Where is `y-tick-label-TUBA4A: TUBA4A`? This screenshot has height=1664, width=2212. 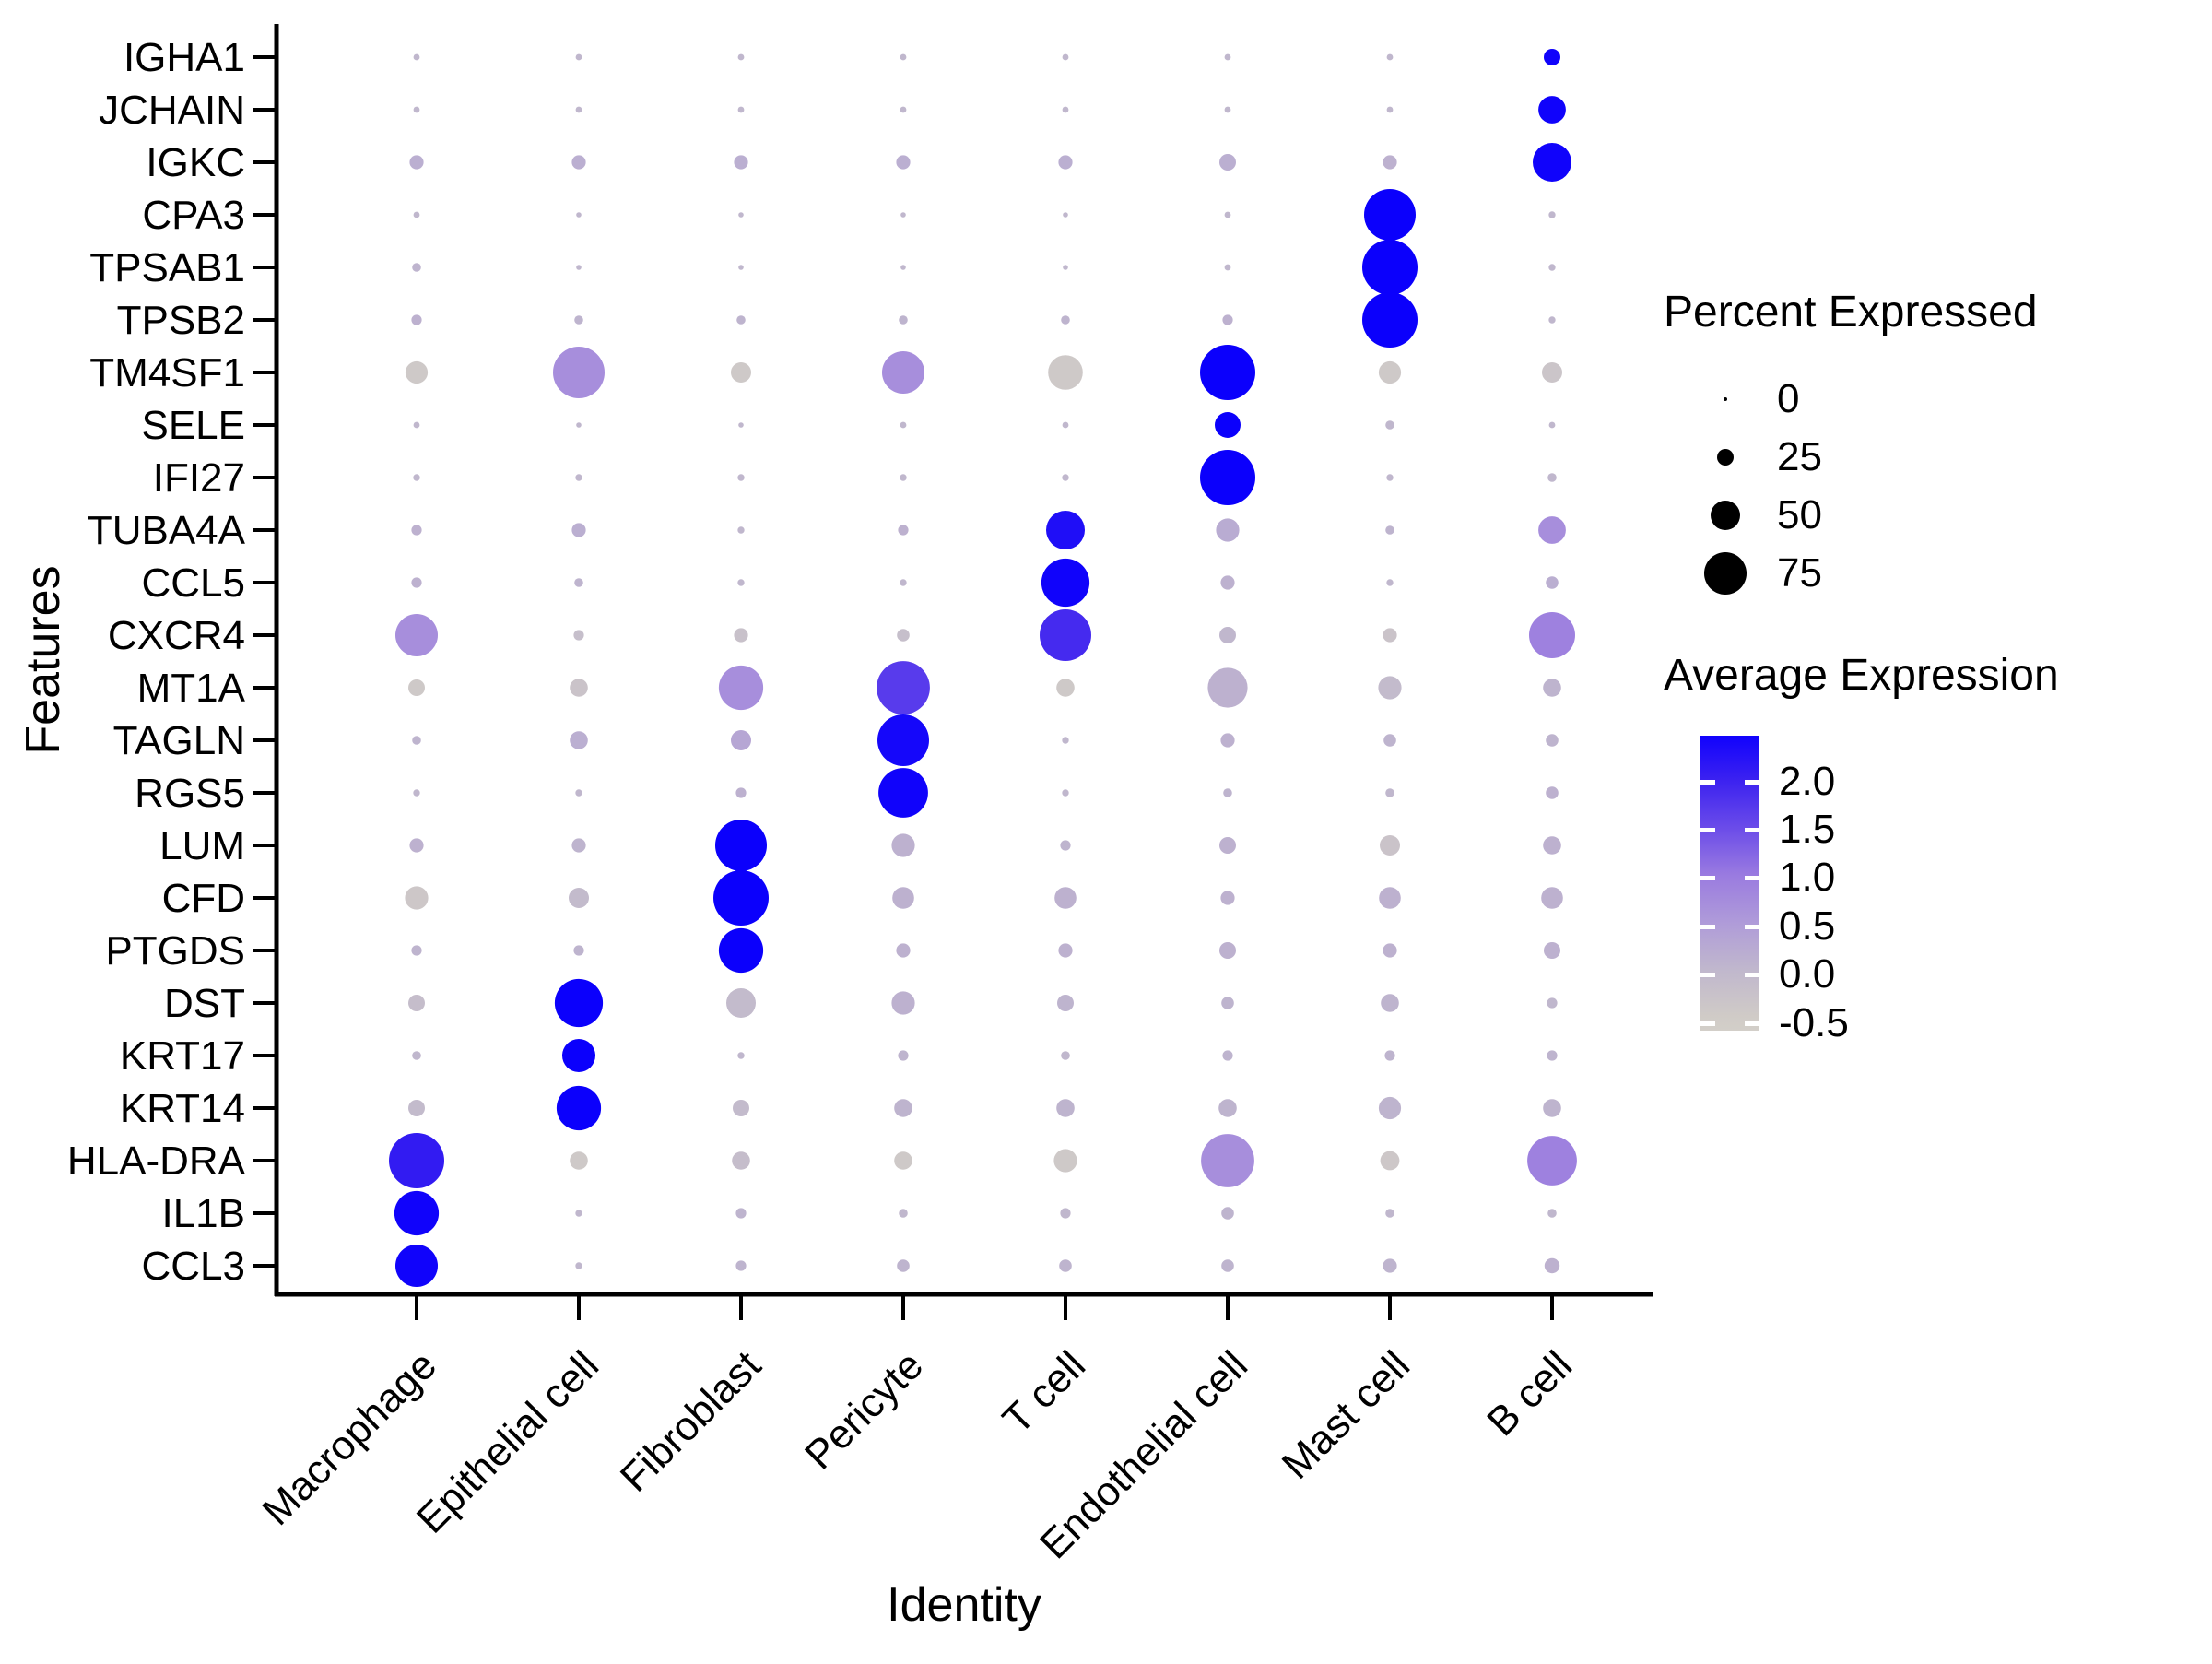
y-tick-label-TUBA4A: TUBA4A is located at coordinates (167, 530).